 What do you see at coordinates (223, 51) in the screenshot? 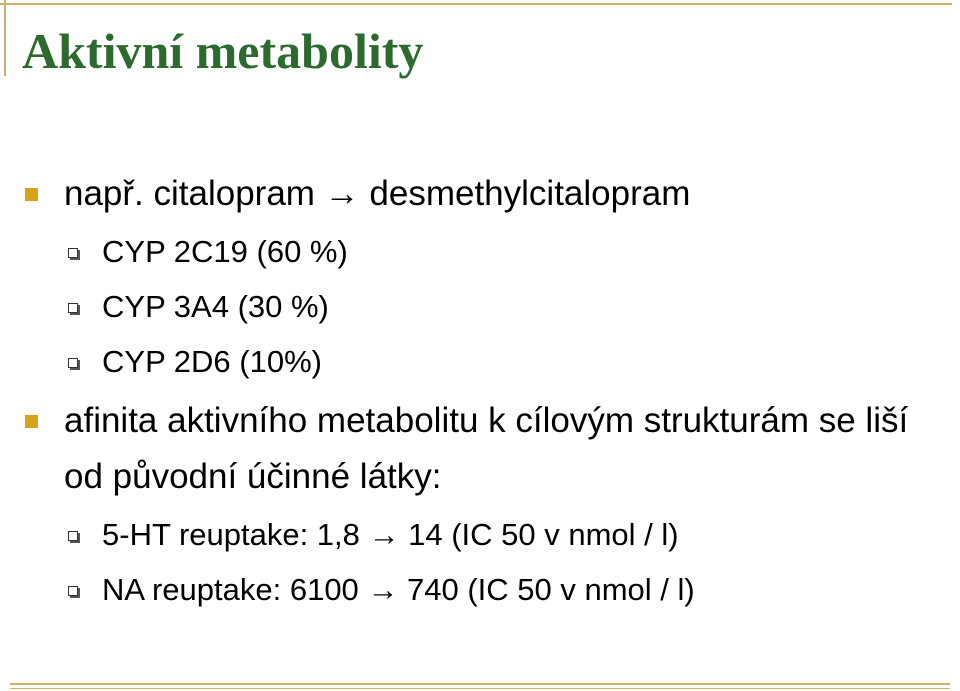
I see `slide-title: Aktivní metabolity` at bounding box center [223, 51].